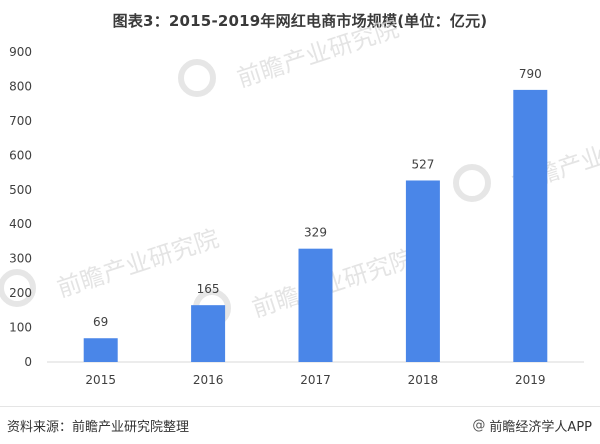 The height and width of the screenshot is (444, 600). I want to click on data-label-2019: 790, so click(530, 74).